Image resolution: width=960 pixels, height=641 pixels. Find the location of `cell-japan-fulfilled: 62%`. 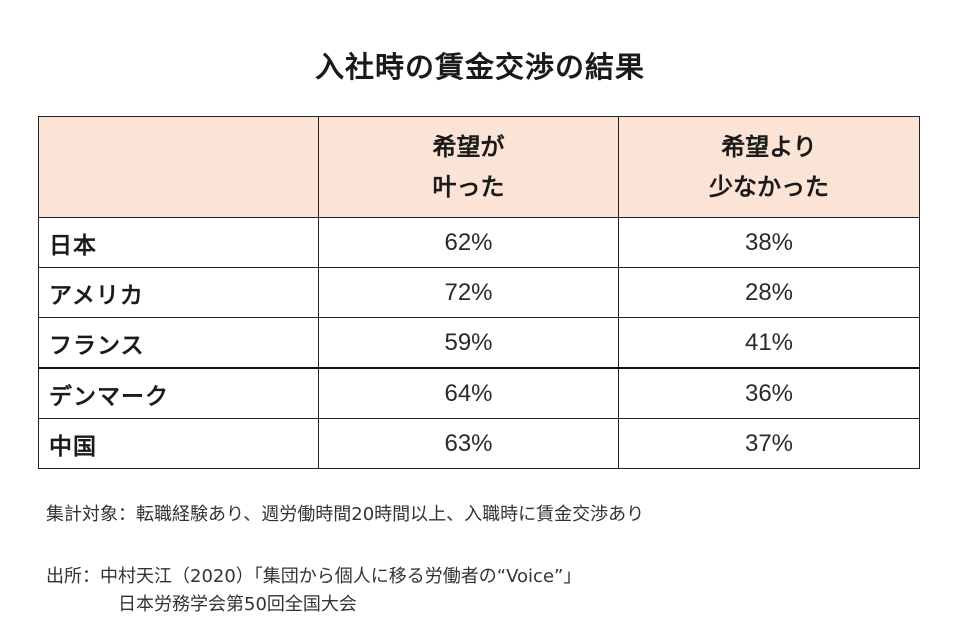

cell-japan-fulfilled: 62% is located at coordinates (468, 242).